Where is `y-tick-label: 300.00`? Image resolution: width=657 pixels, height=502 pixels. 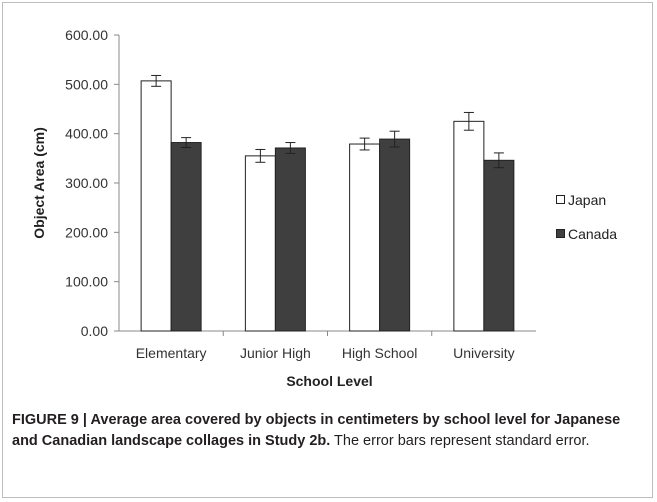 y-tick-label: 300.00 is located at coordinates (86, 183).